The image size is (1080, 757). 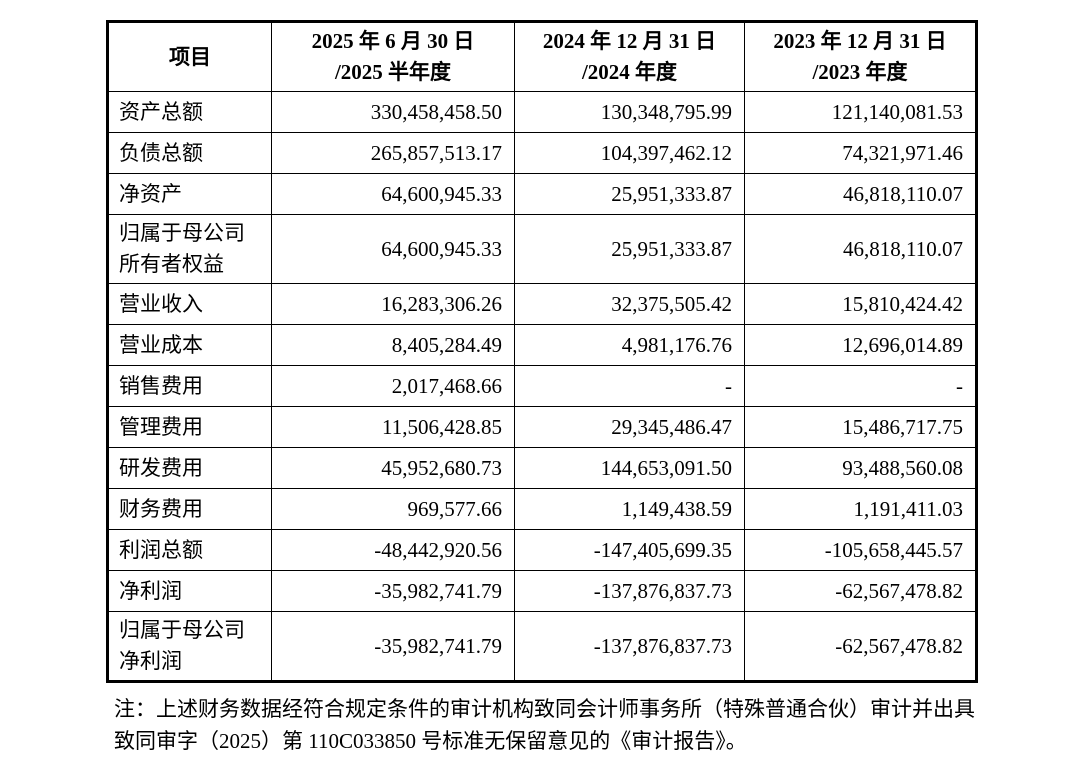 I want to click on cell-2023-value: 15,810,424.42, so click(x=860, y=304).